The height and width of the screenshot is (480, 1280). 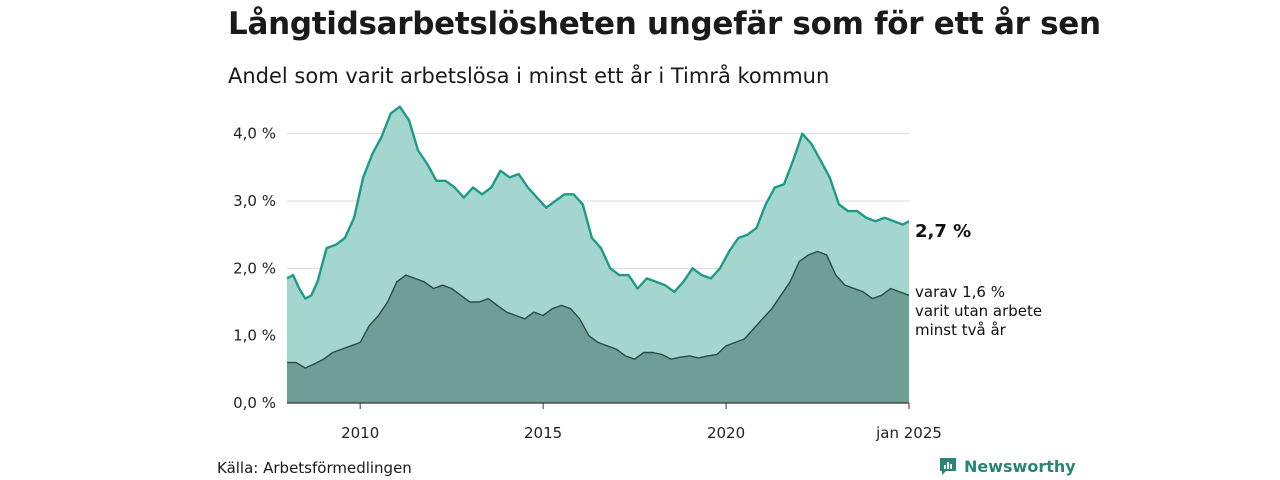 What do you see at coordinates (254, 268) in the screenshot?
I see `y-tick-label: 2,0 %` at bounding box center [254, 268].